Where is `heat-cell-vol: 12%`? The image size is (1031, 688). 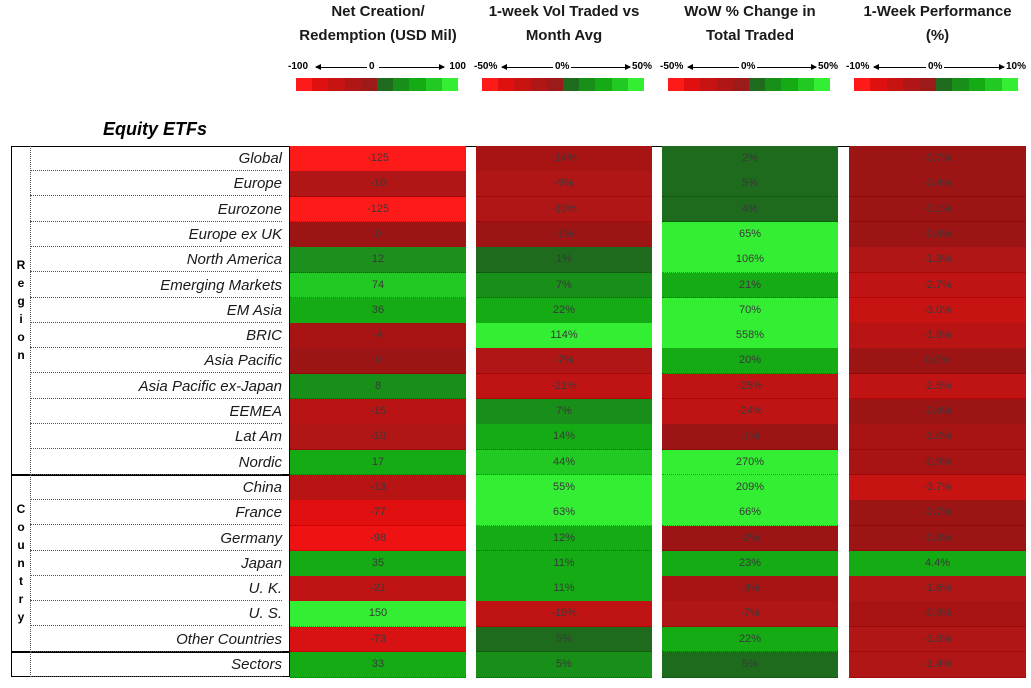
heat-cell-vol: 12% is located at coordinates (564, 538).